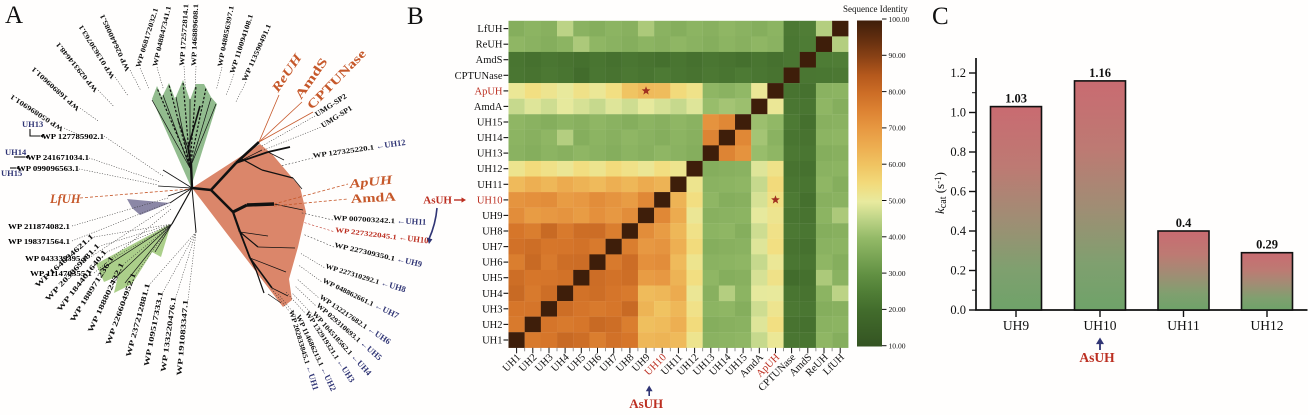  Describe the element at coordinates (897, 164) in the screenshot. I see `svg-text: 60.00` at that location.